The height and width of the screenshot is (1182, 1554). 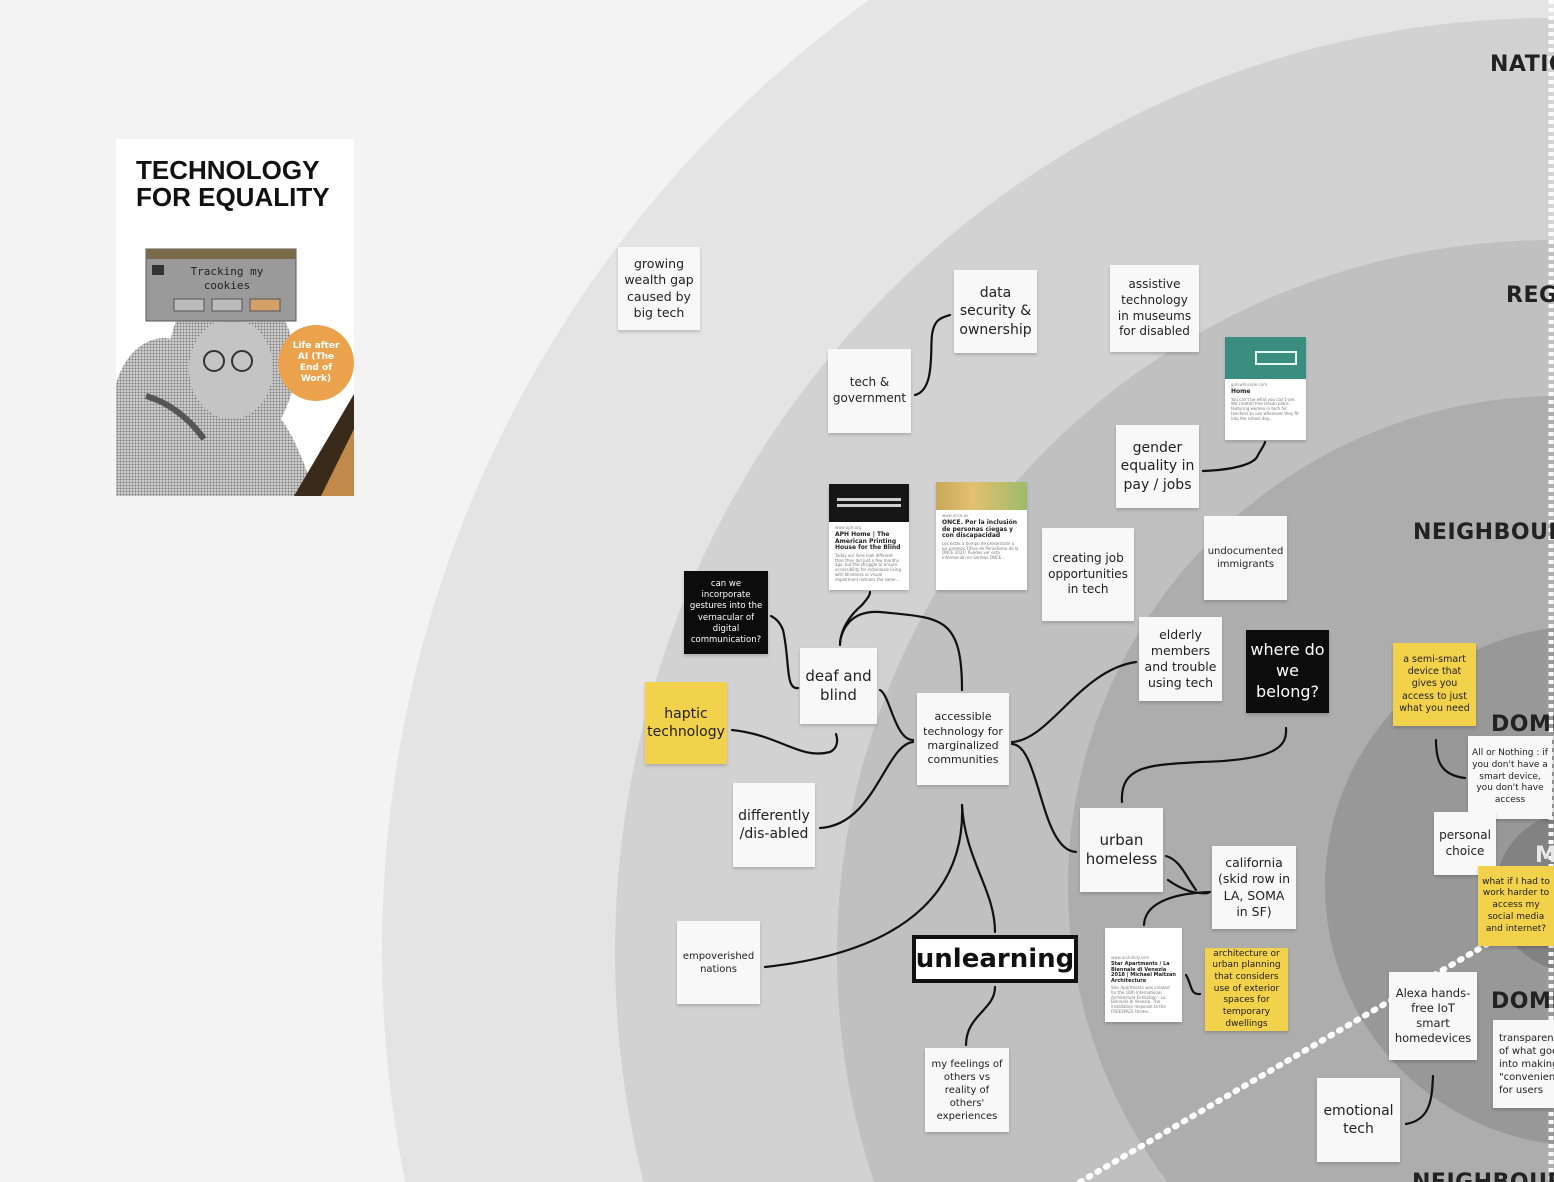 I want to click on connector-accessible-urban, so click(x=1044, y=798).